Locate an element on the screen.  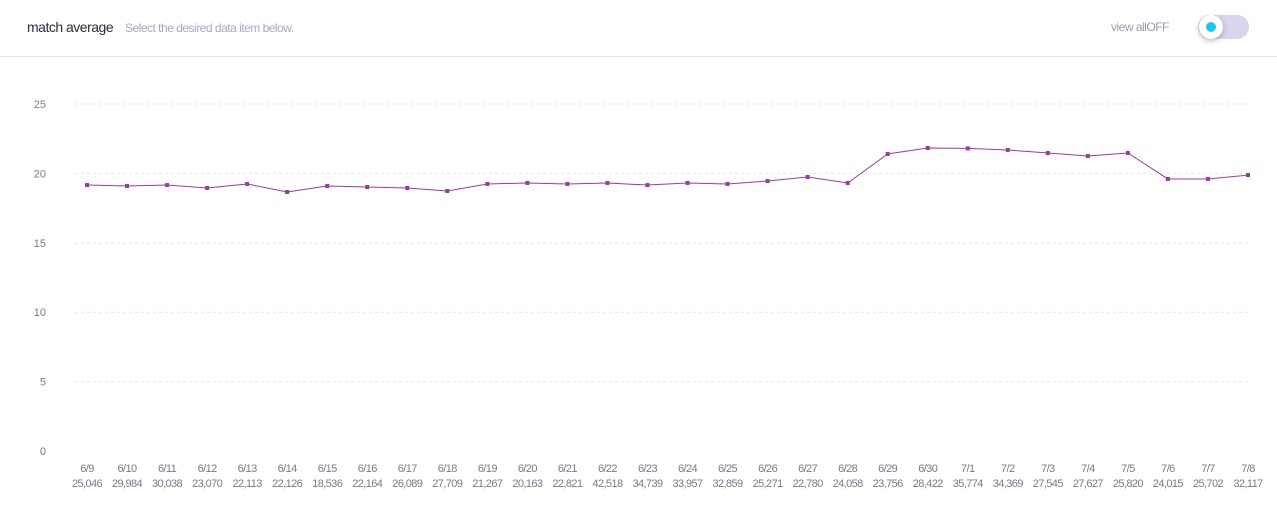
x-count-label: 26,089 is located at coordinates (407, 484).